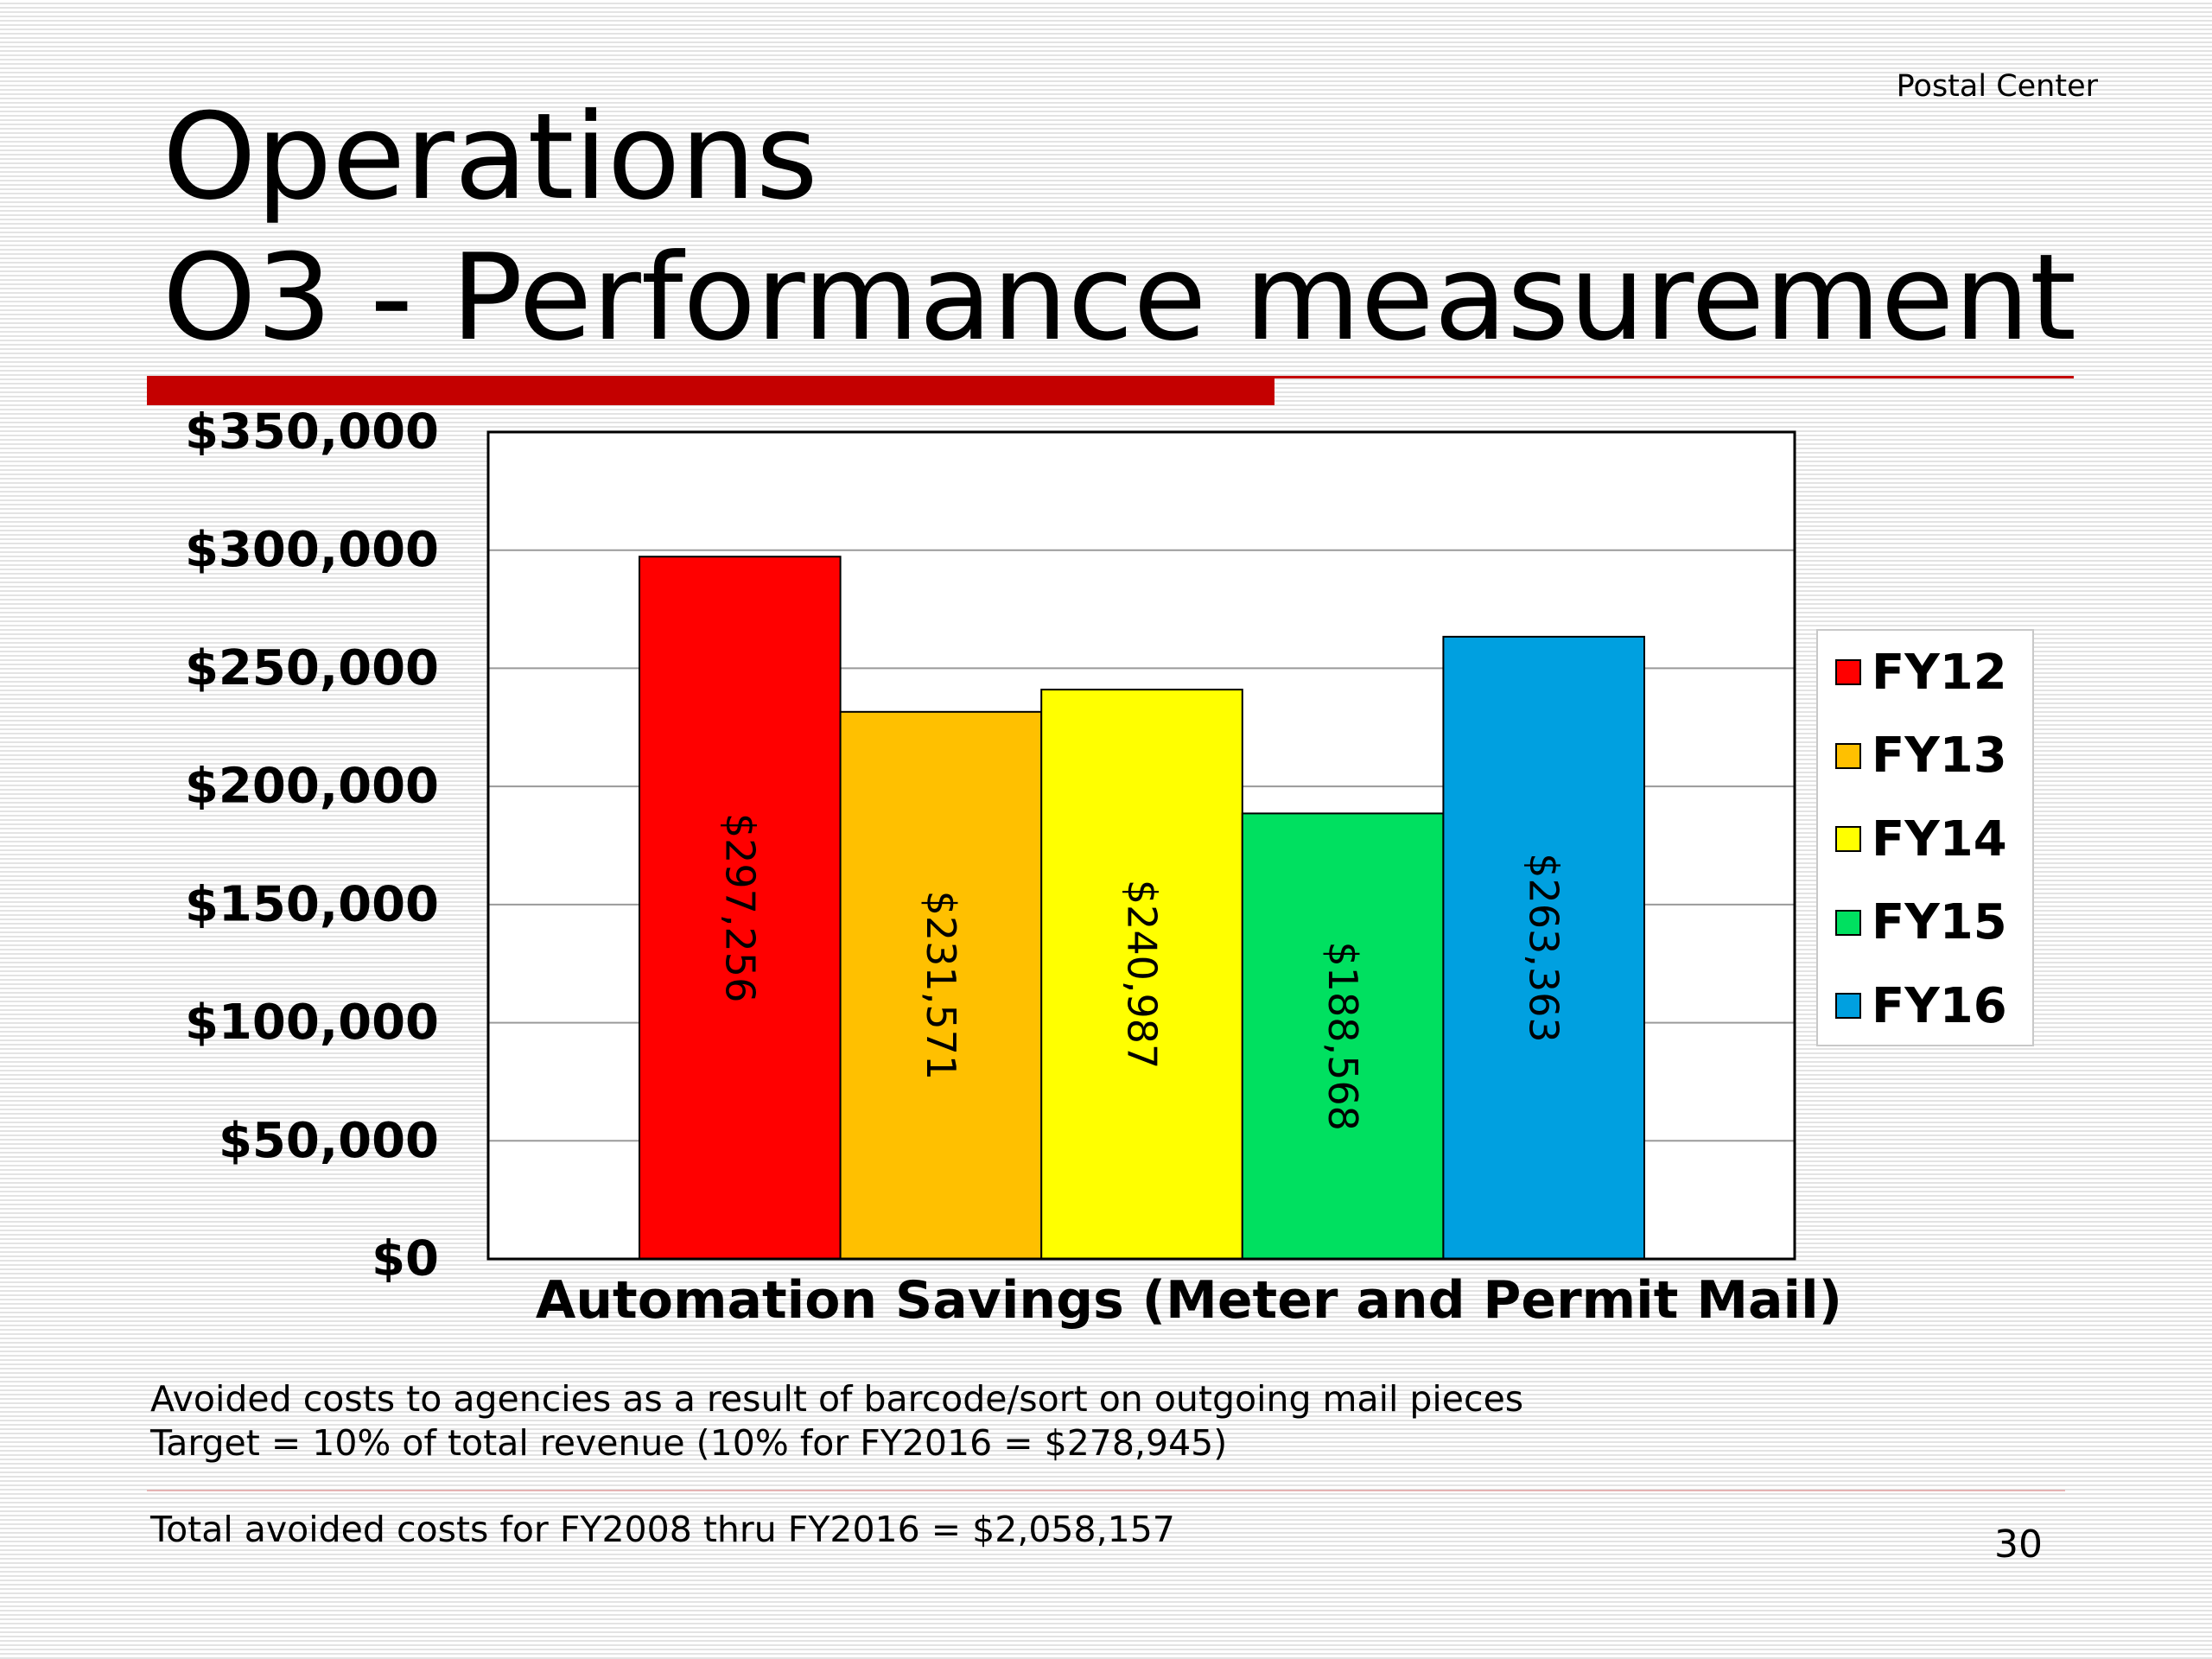  Describe the element at coordinates (1110, 377) in the screenshot. I see `title-rule-thin` at that location.